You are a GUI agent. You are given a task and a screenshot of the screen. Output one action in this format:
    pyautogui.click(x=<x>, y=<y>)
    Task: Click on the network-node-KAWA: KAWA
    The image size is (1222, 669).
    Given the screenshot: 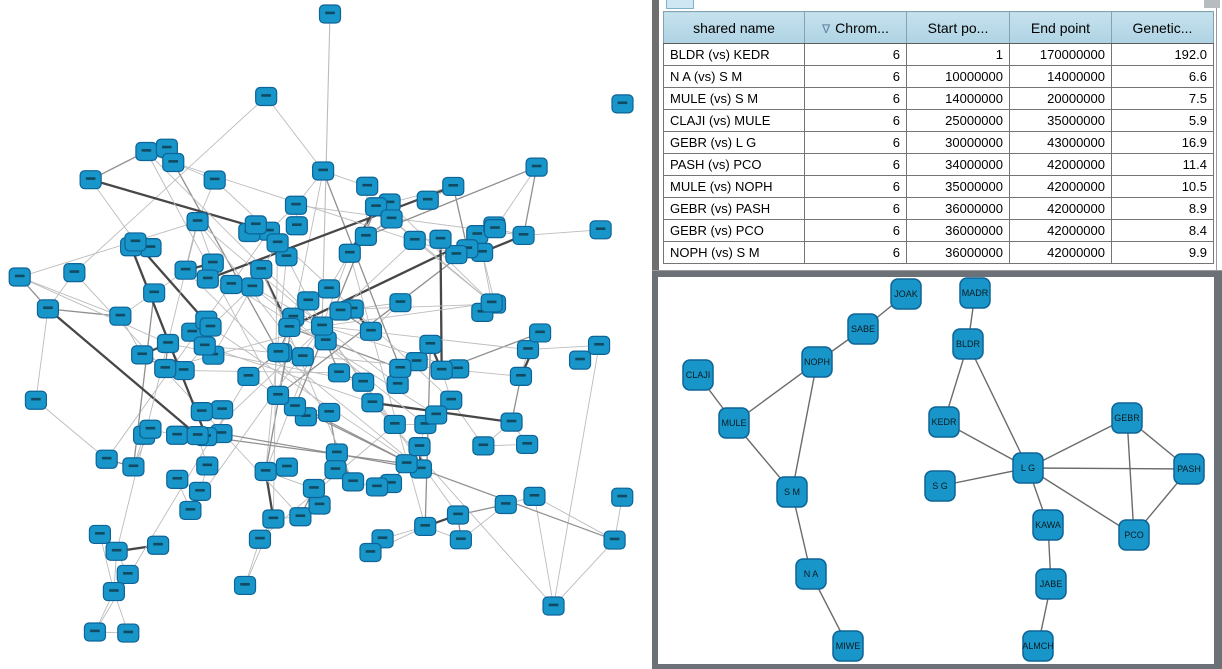 What is the action you would take?
    pyautogui.click(x=1048, y=525)
    